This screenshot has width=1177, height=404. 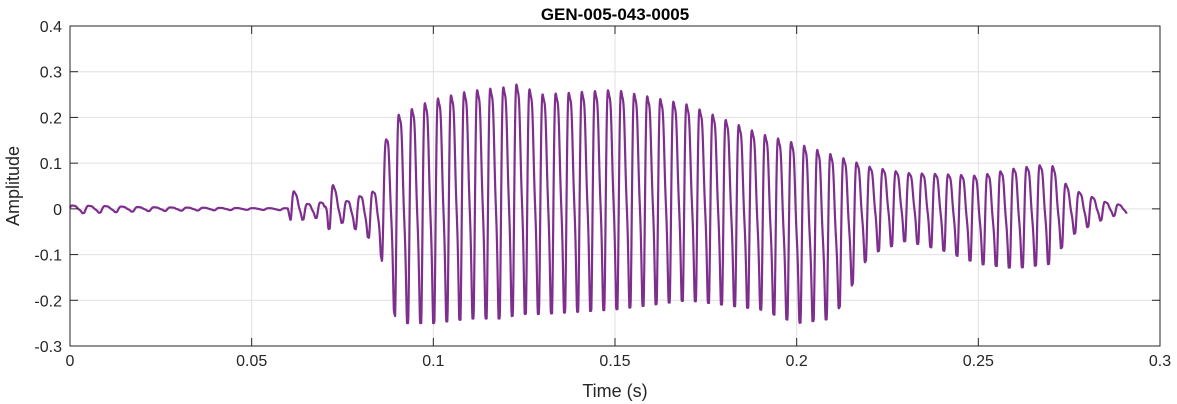 I want to click on y-tick-label: 0.2, so click(x=51, y=118).